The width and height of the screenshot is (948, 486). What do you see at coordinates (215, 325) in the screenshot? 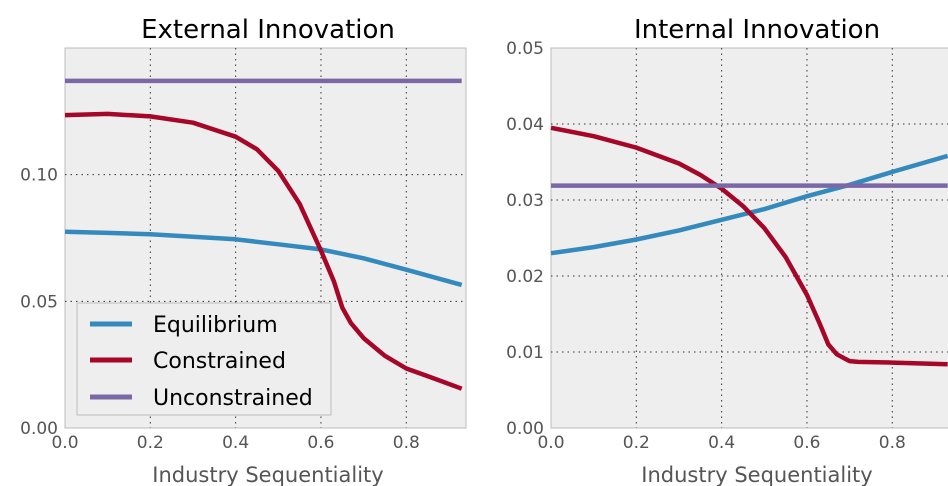
I see `legend-label-equilibrium: Equilibrium` at bounding box center [215, 325].